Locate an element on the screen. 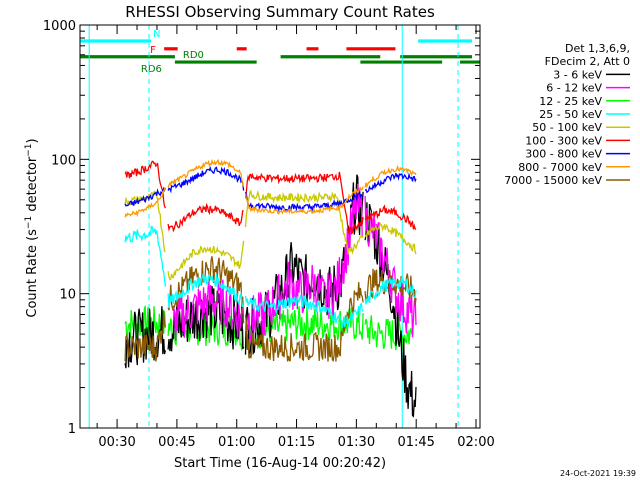  legend-label-300-800-kev: 300 - 800 keV is located at coordinates (563, 154).